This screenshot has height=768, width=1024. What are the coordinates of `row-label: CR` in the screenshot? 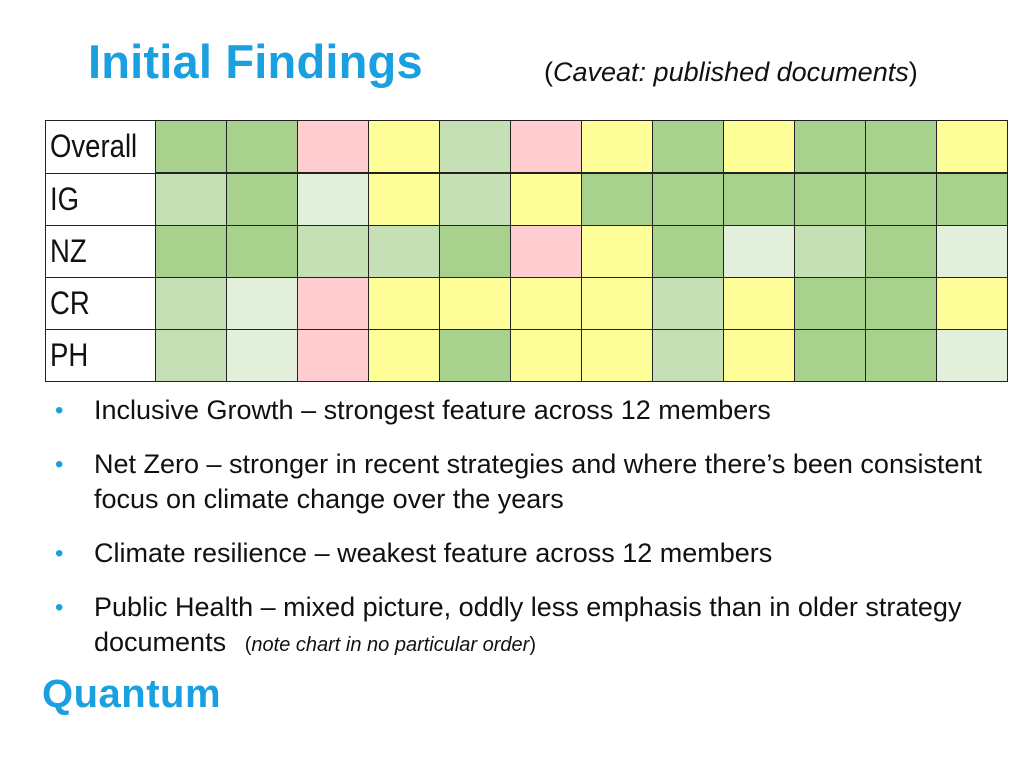 It's located at (100, 303).